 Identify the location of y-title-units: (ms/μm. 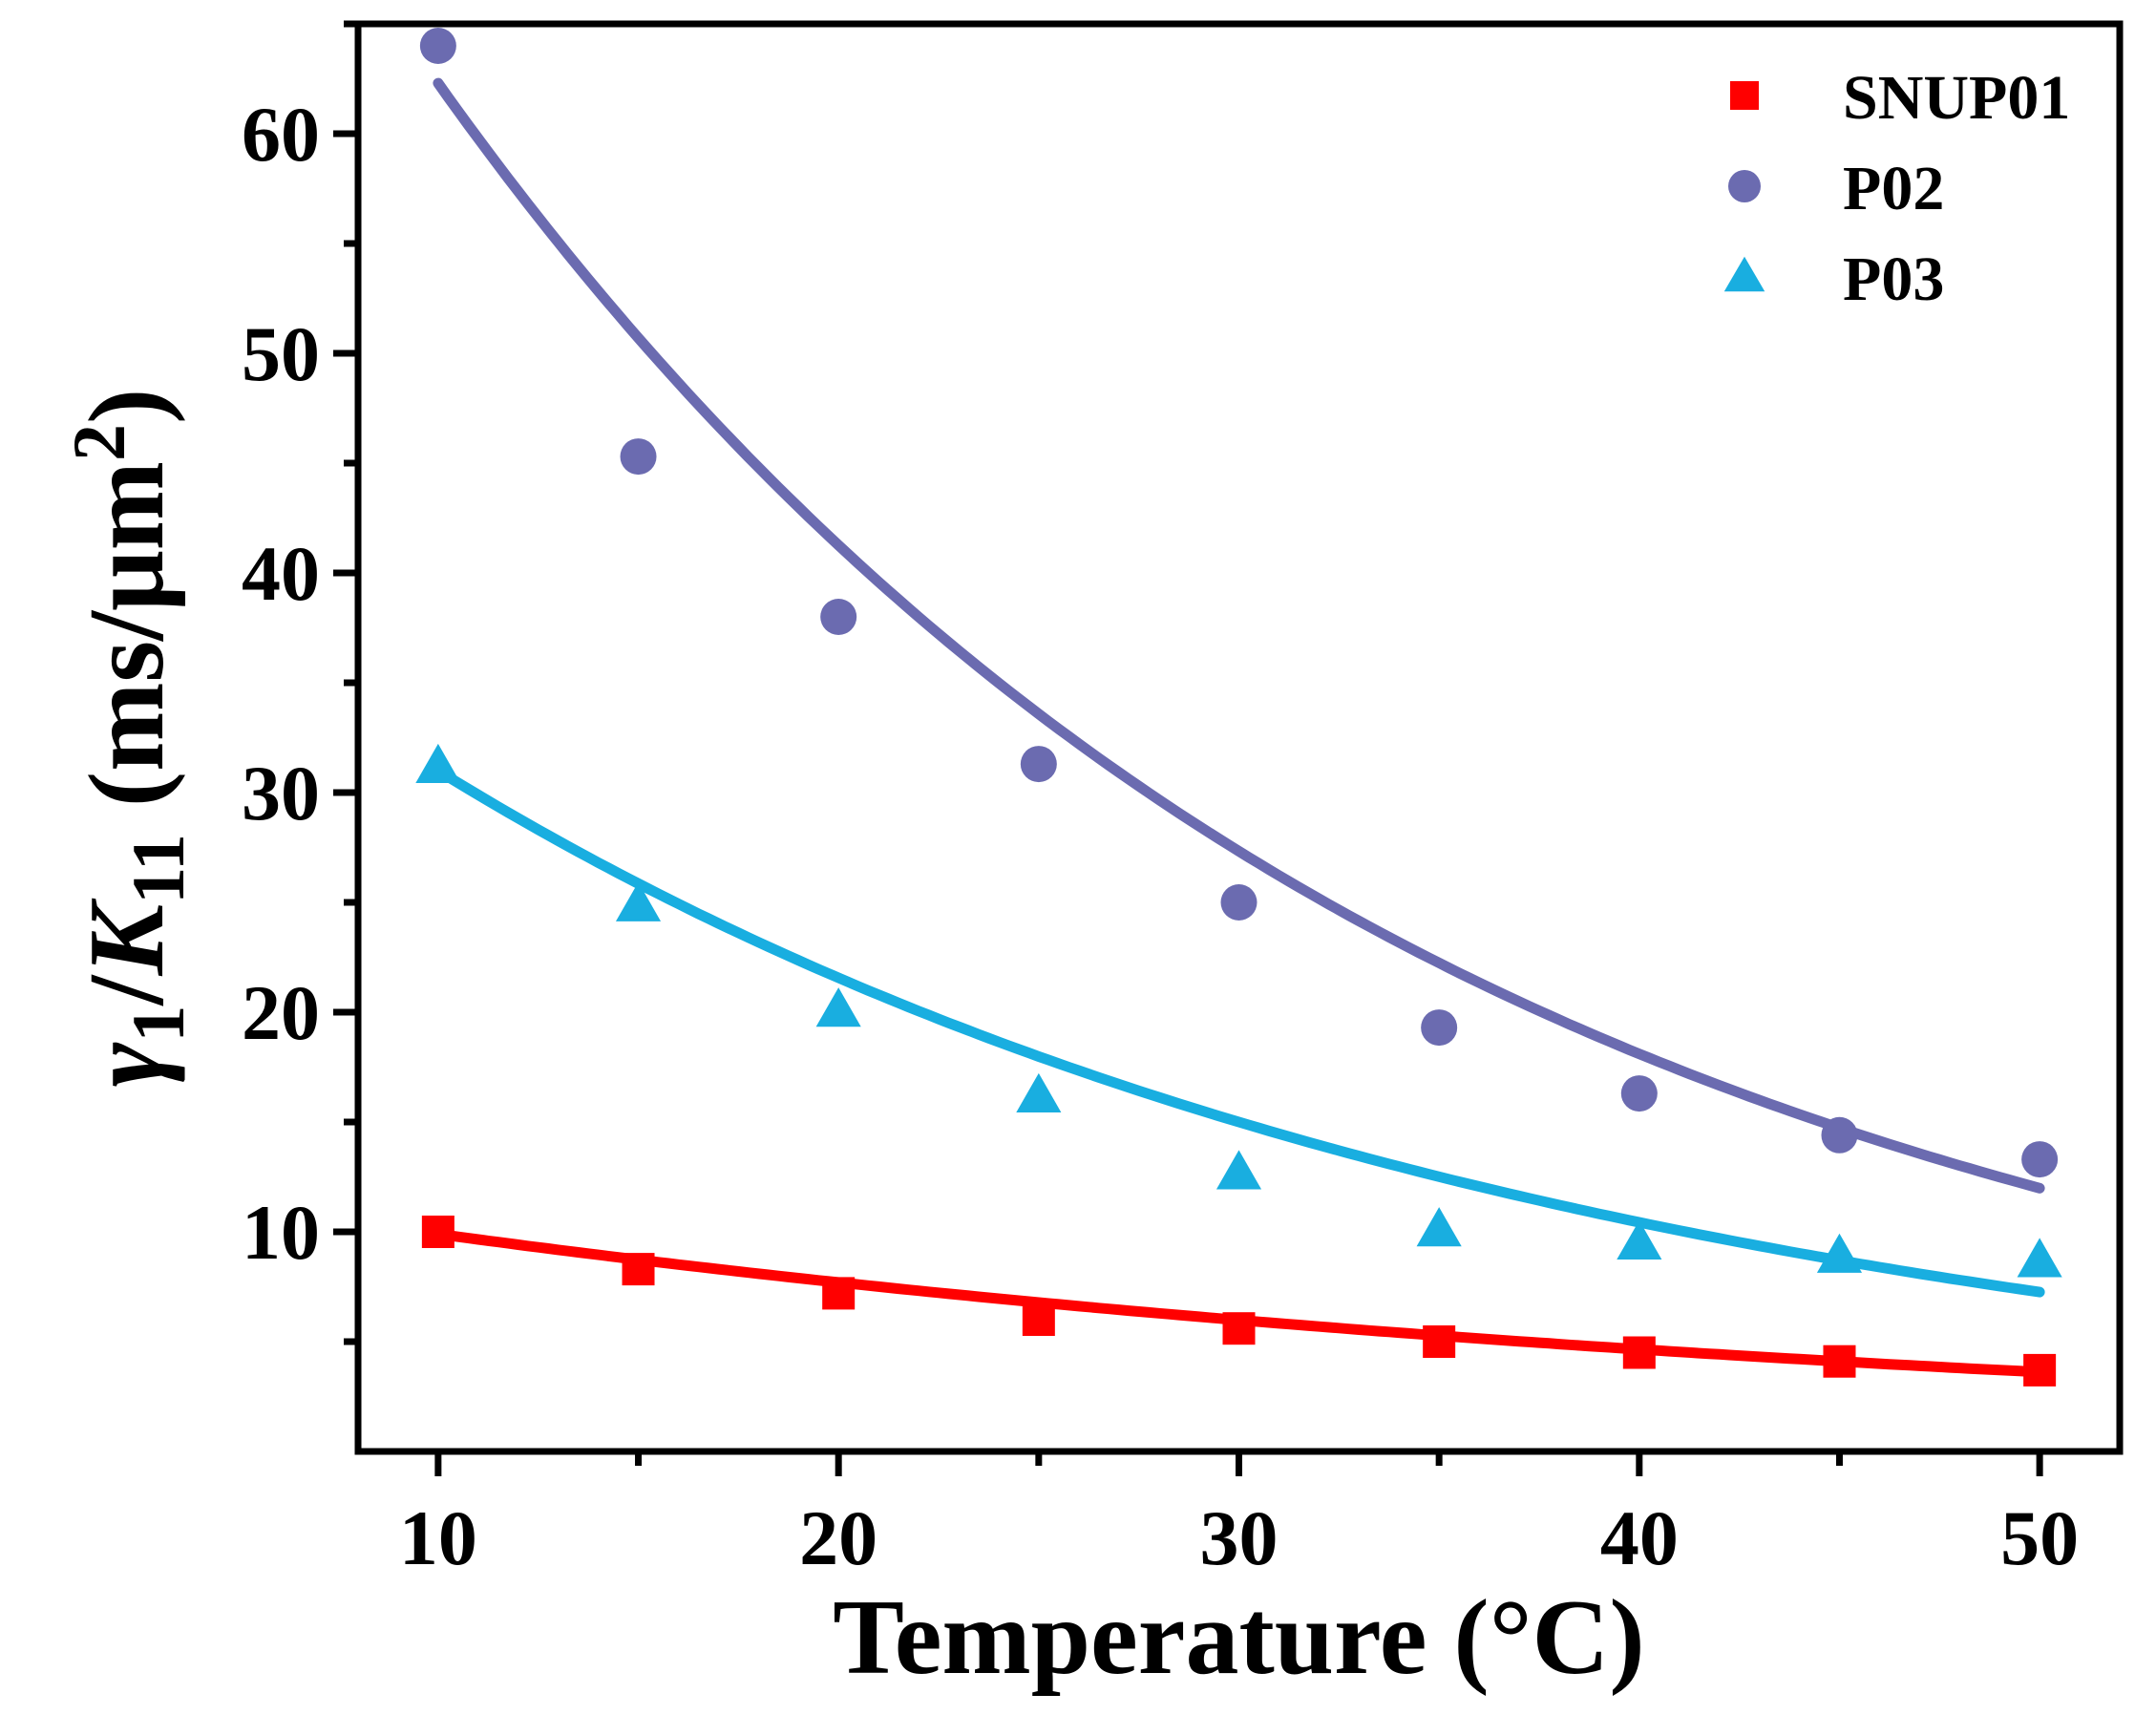
(127, 647).